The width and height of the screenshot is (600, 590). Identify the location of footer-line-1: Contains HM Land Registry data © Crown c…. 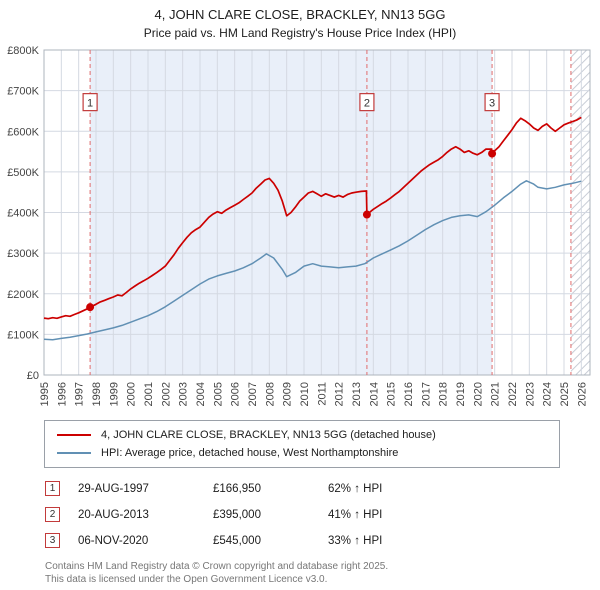
(217, 566).